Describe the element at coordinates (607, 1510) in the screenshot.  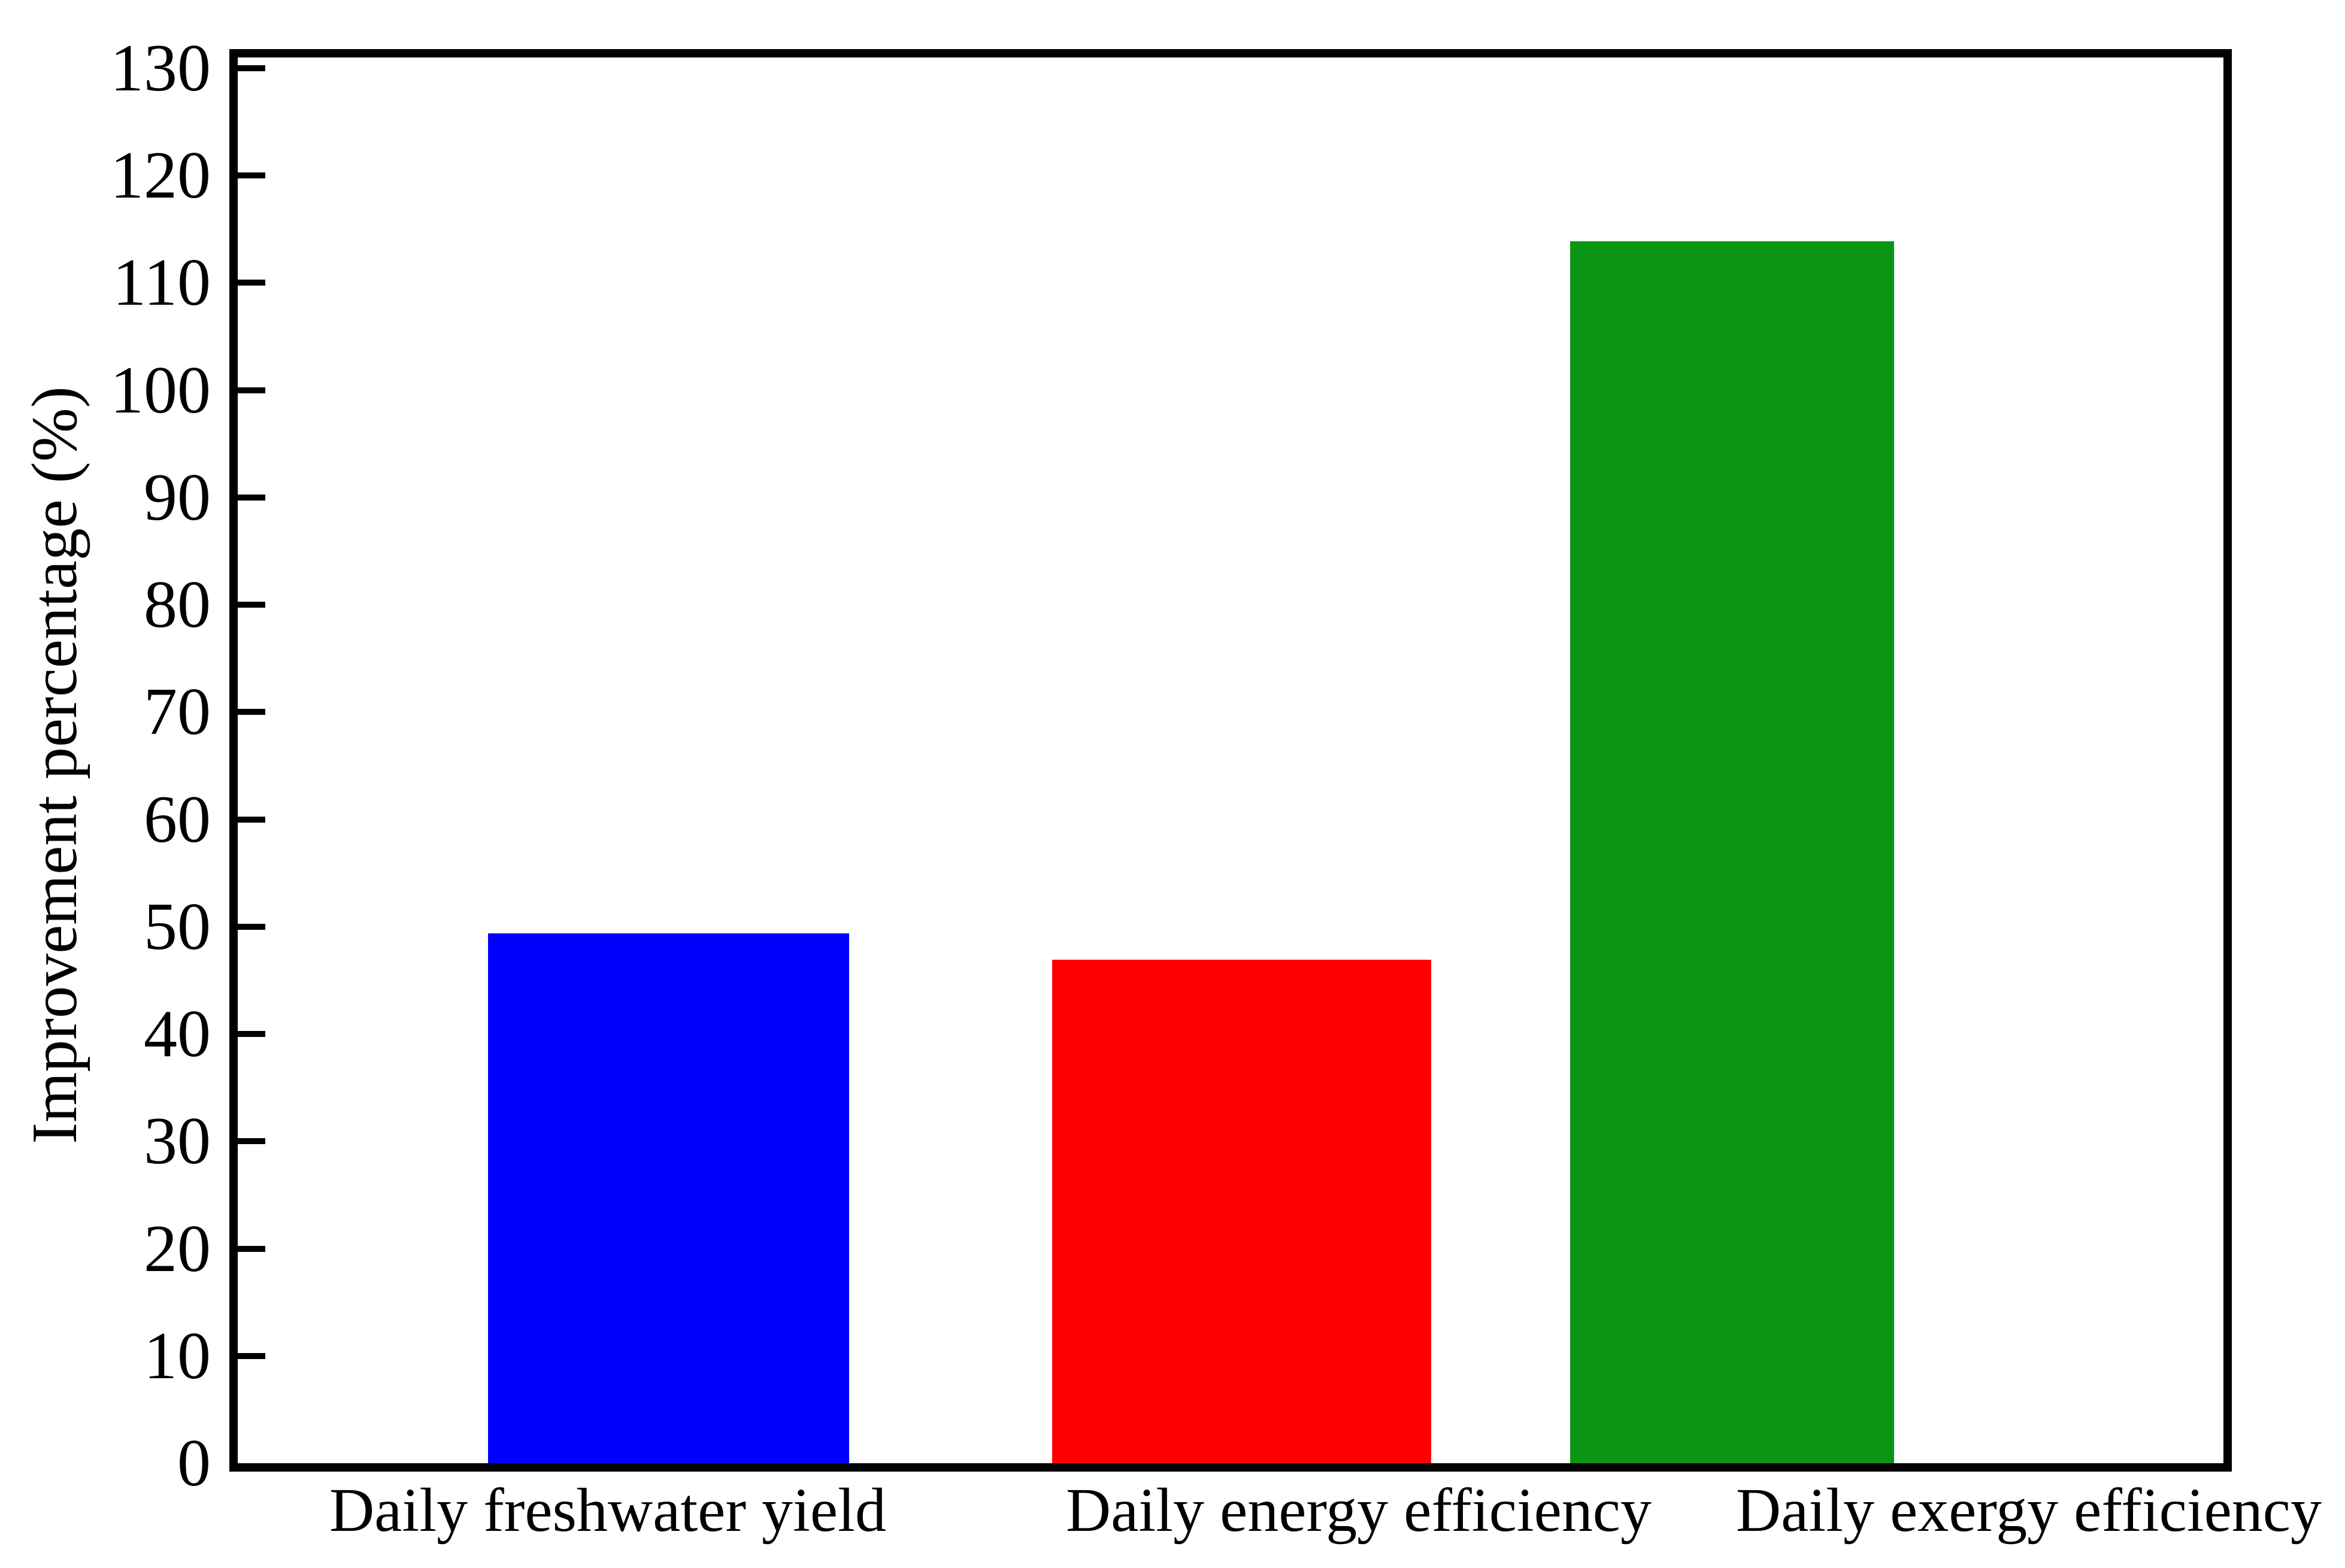
I see `x-category-label: Daily freshwater yield` at that location.